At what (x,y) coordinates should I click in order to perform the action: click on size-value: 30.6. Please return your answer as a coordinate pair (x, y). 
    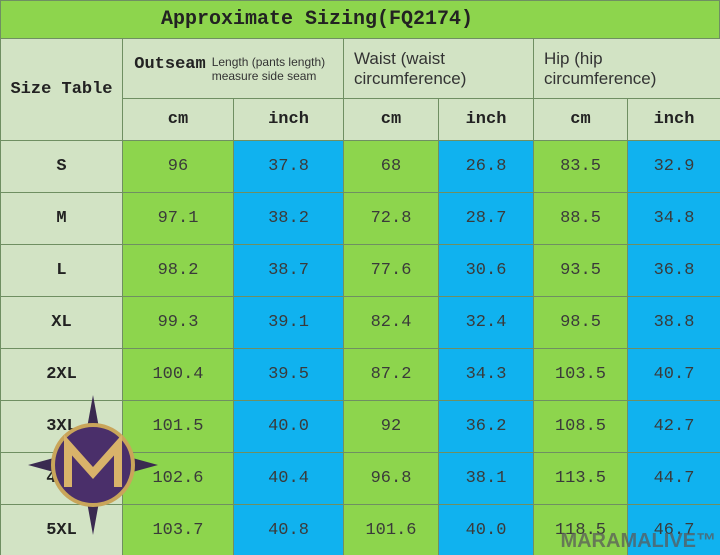
    Looking at the image, I should click on (486, 270).